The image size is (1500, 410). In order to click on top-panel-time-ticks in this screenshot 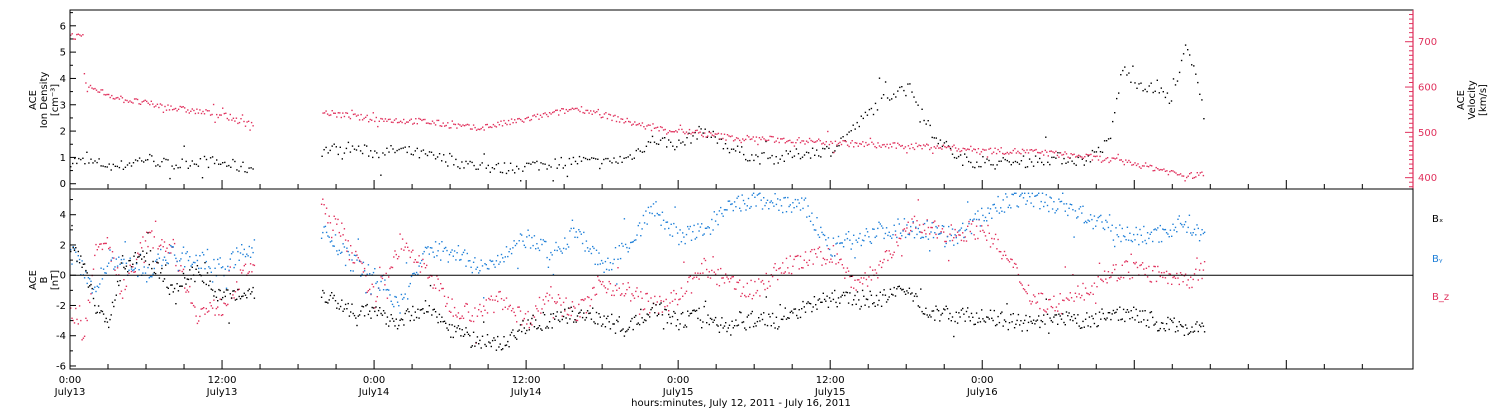, I will do `click(716, 184)`.